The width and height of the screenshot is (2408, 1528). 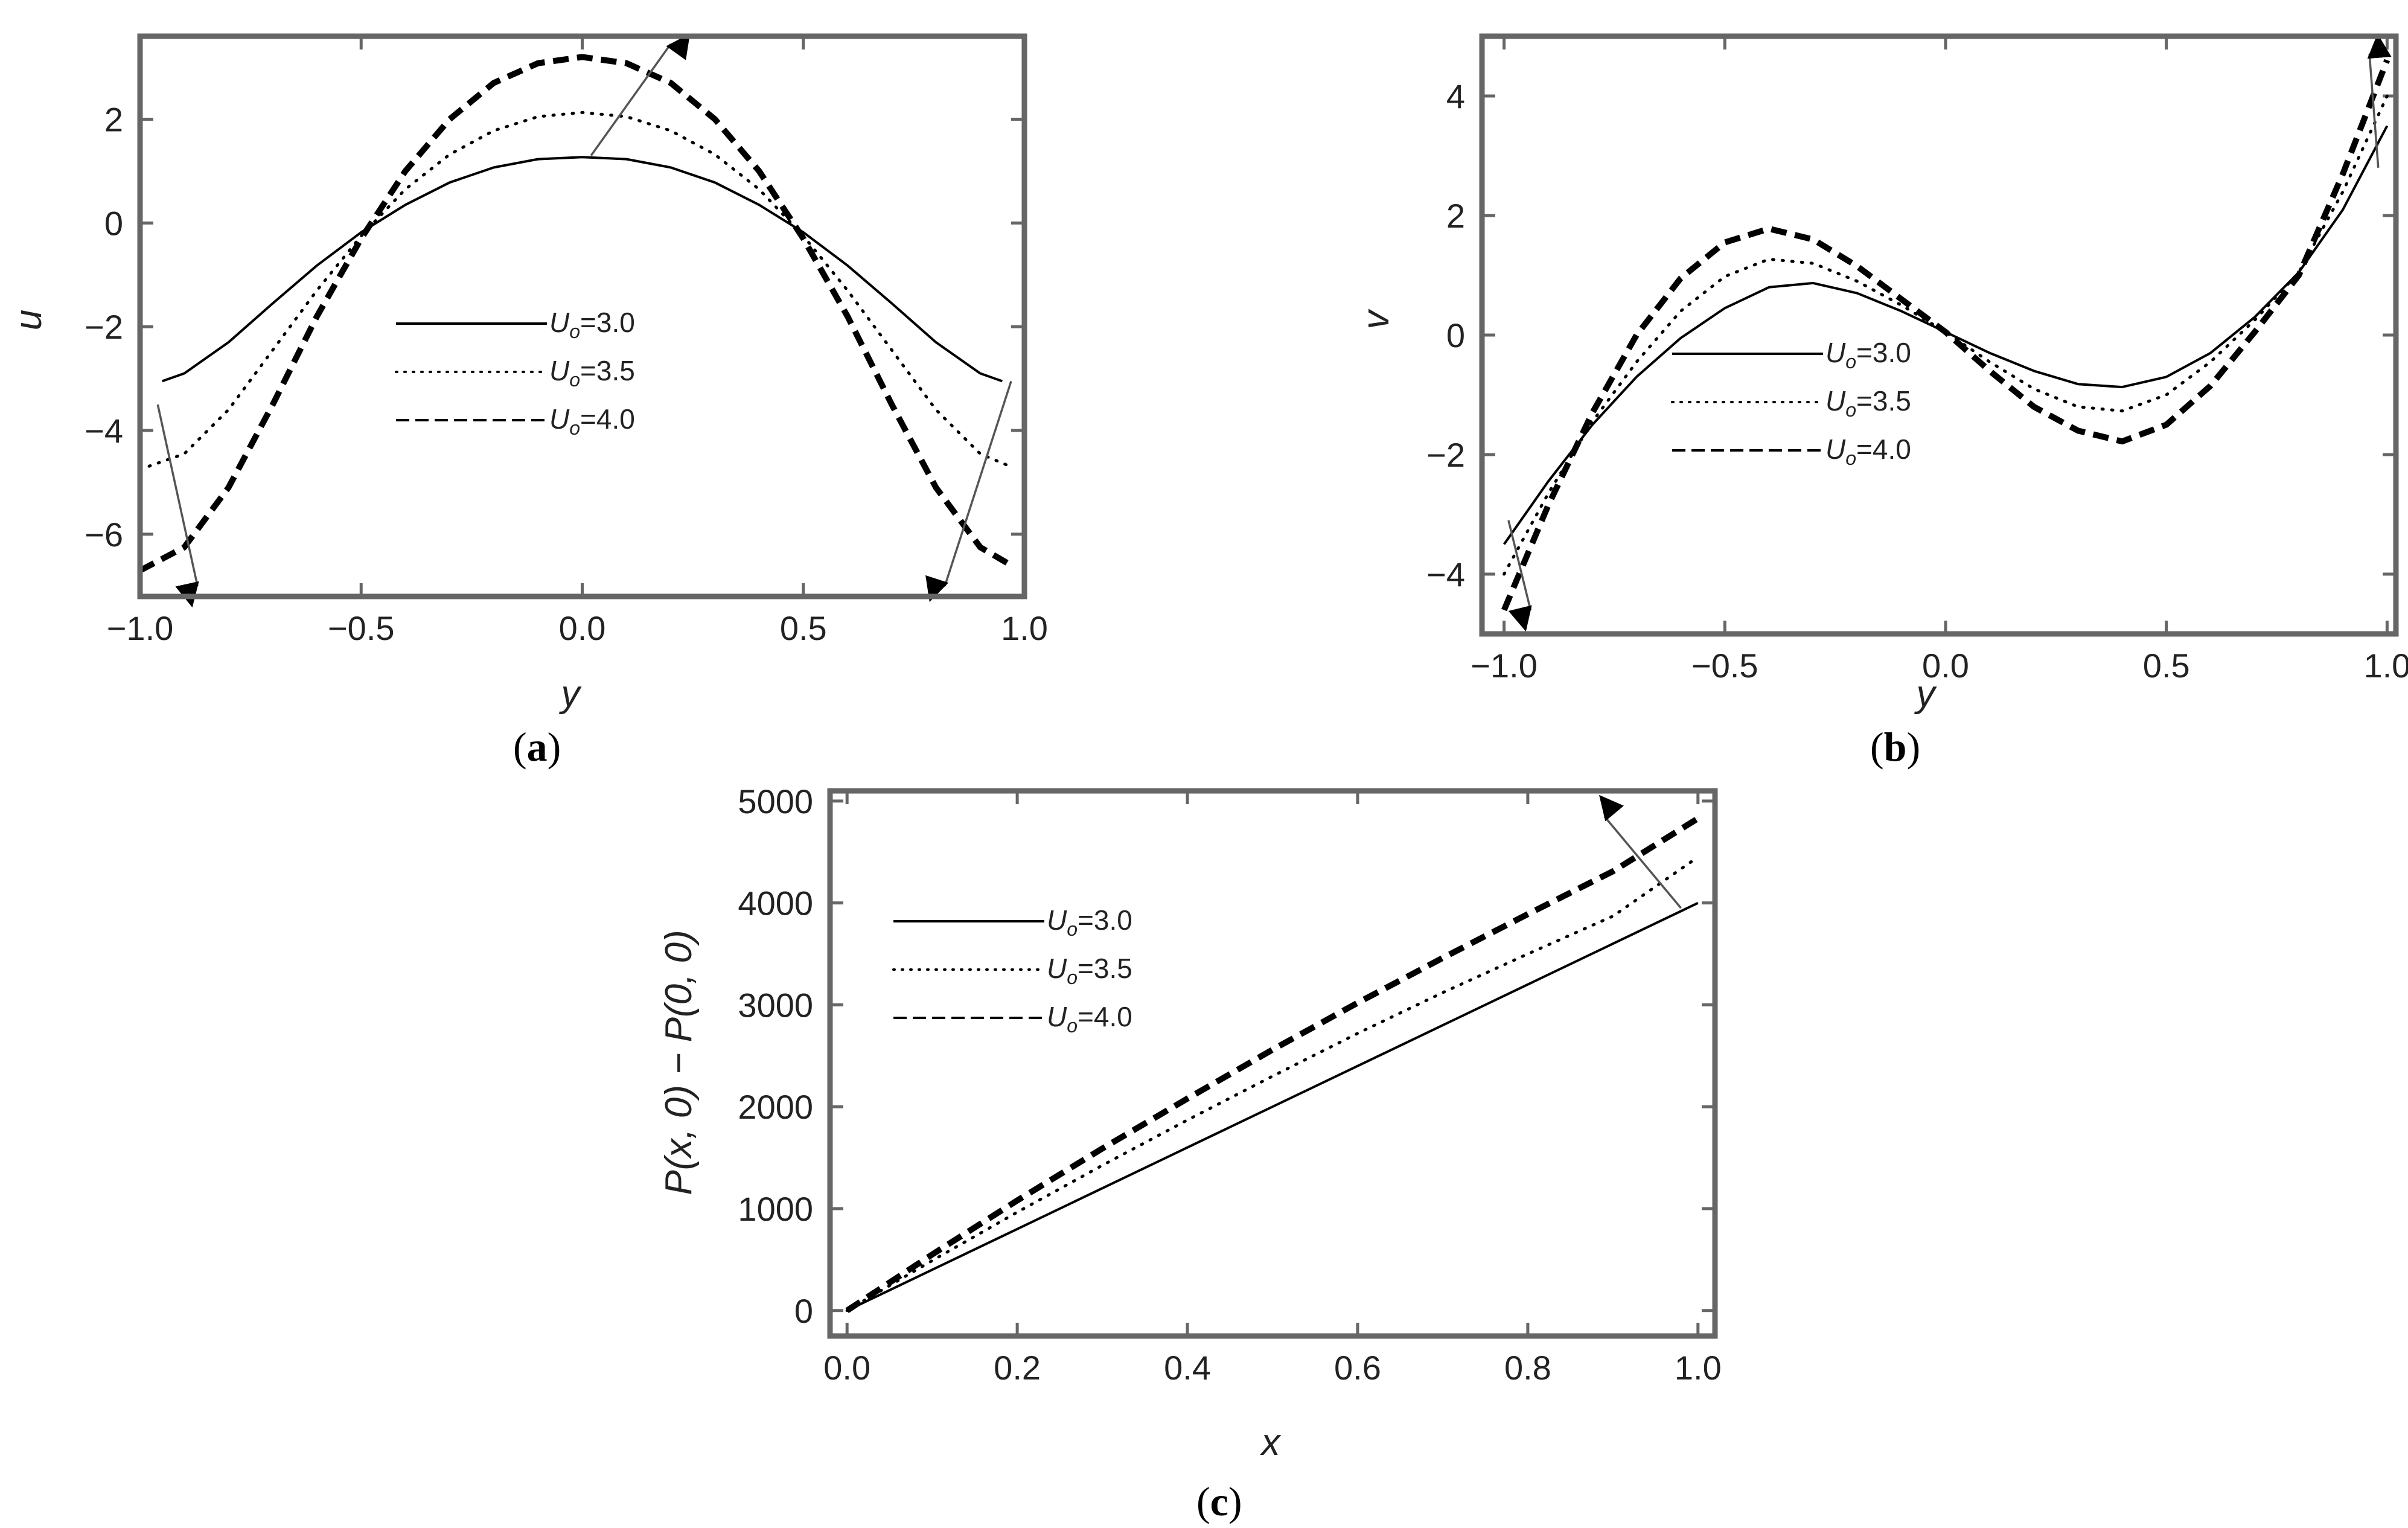 What do you see at coordinates (571, 694) in the screenshot?
I see `panel-a-xlabel: y` at bounding box center [571, 694].